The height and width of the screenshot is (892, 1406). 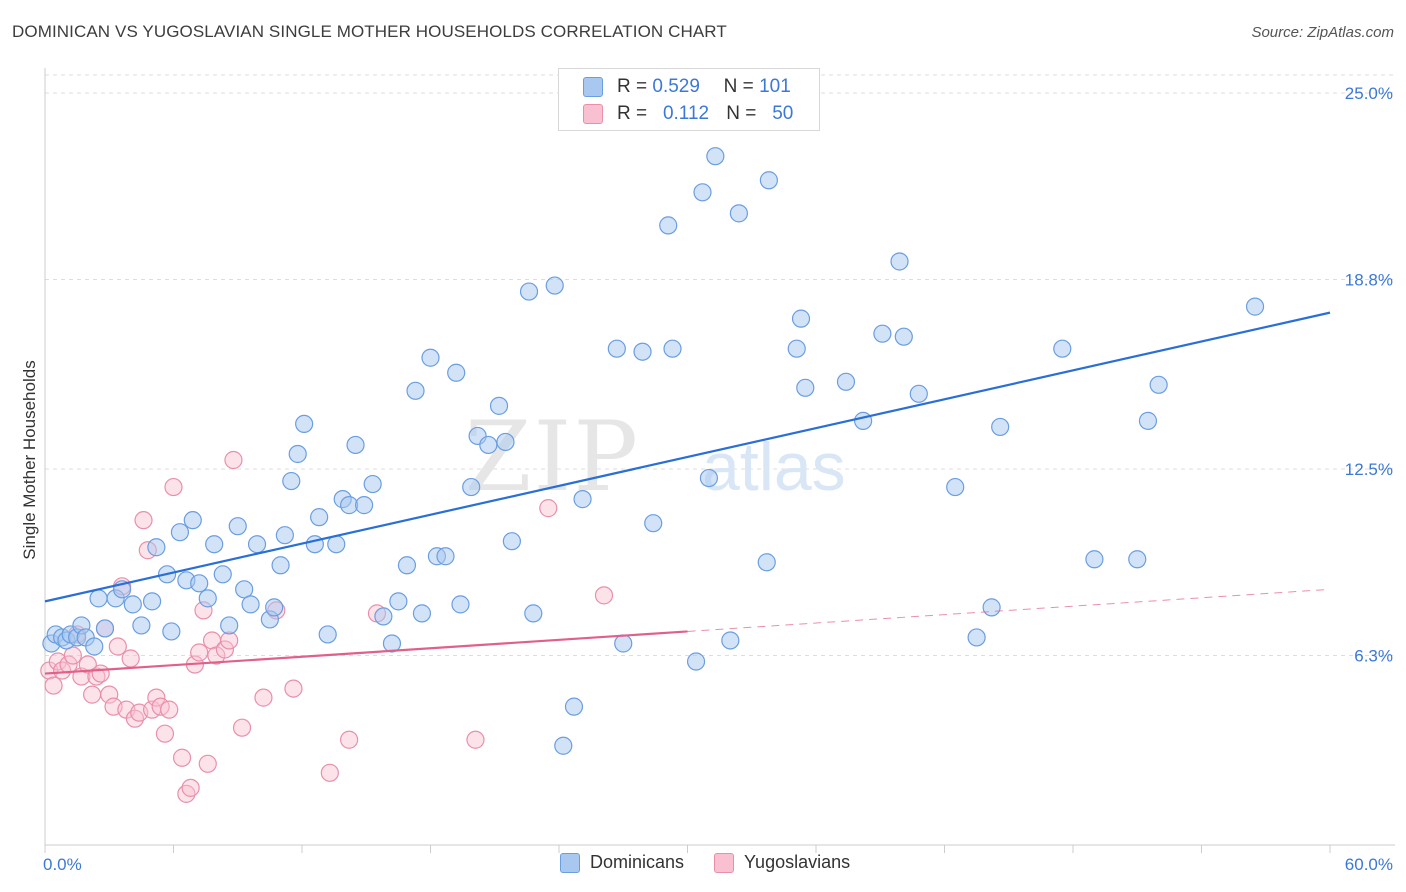 What do you see at coordinates (1009, 610) in the screenshot?
I see `yugoslavians-trendline-extension` at bounding box center [1009, 610].